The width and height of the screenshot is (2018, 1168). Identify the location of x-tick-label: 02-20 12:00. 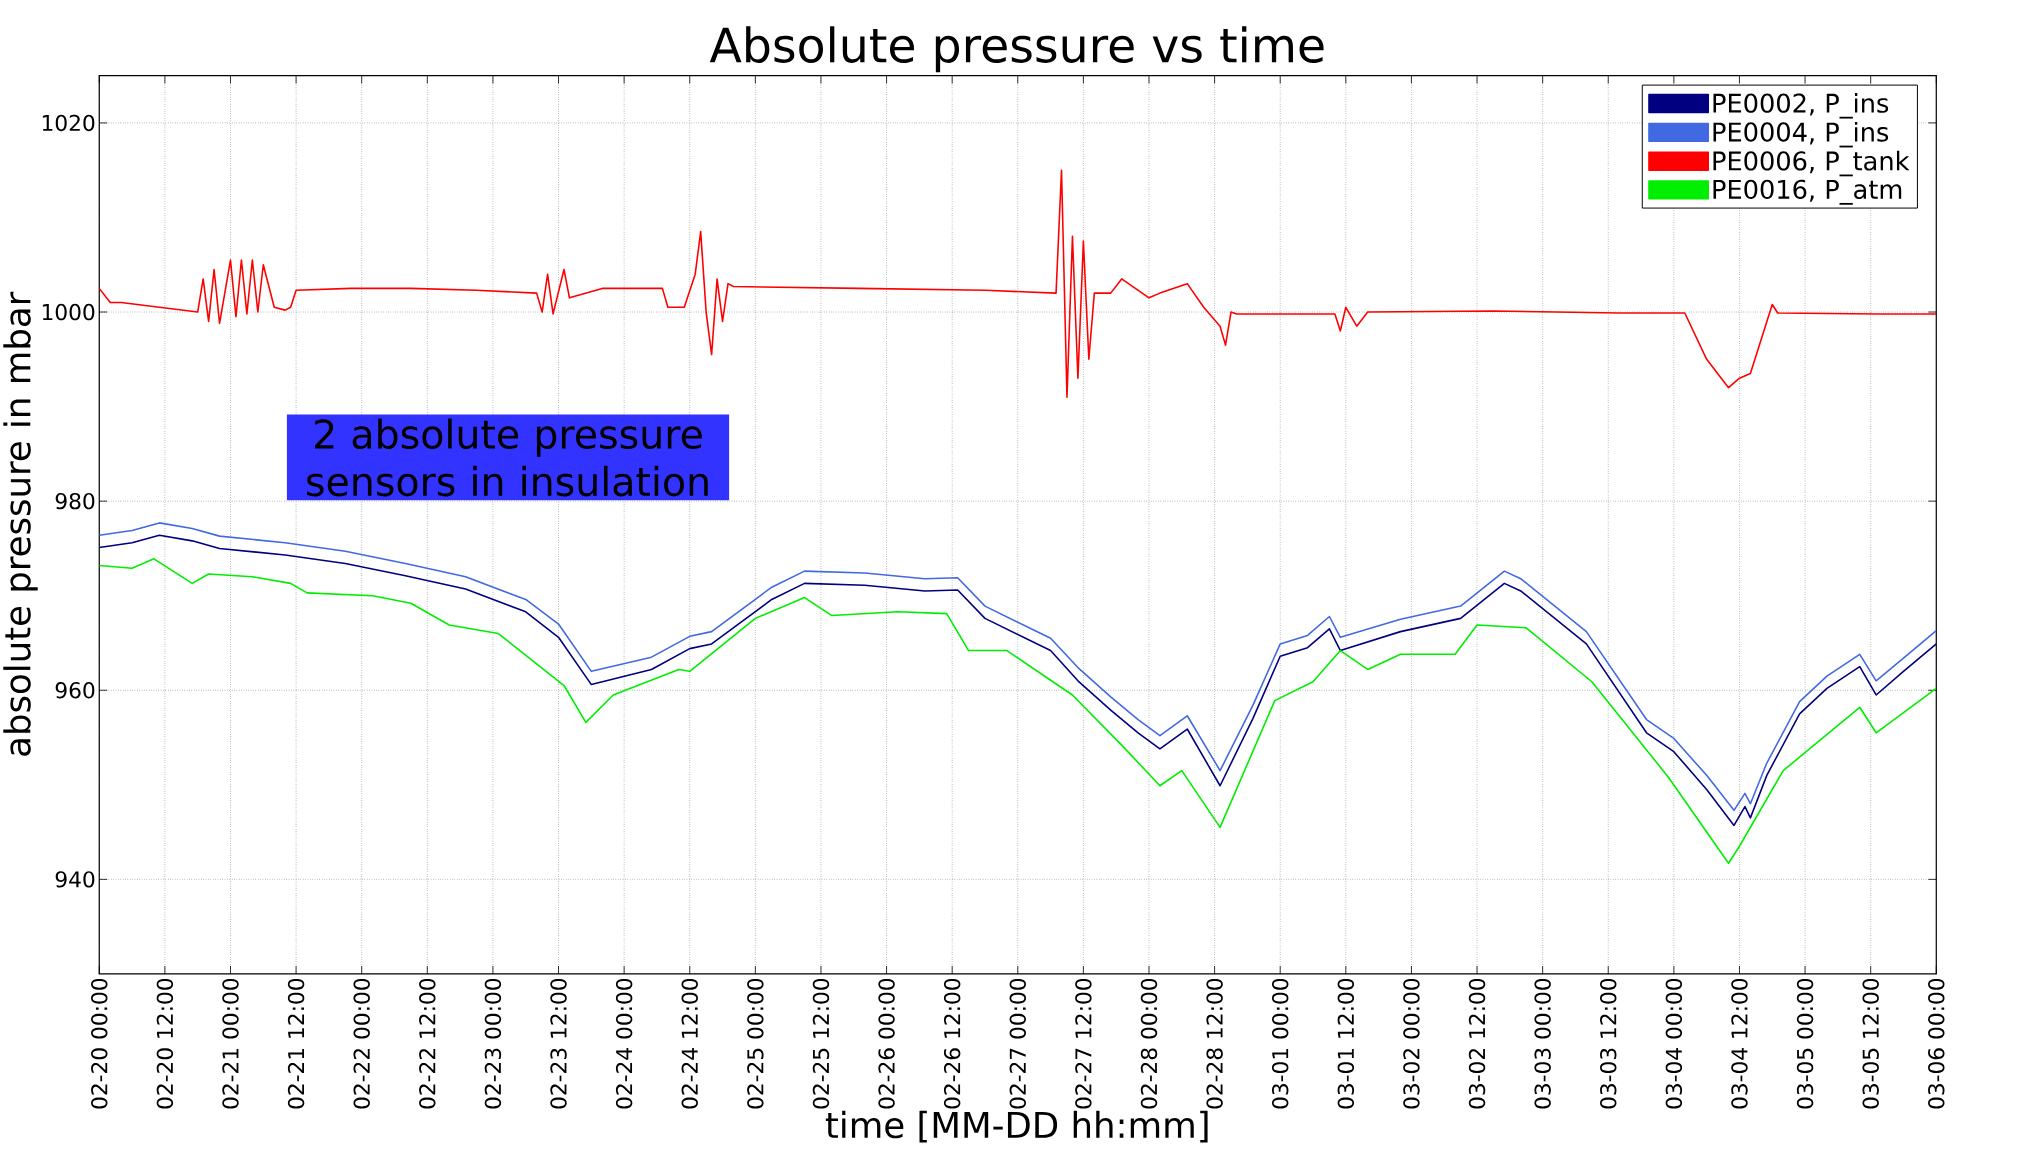
(165, 1044).